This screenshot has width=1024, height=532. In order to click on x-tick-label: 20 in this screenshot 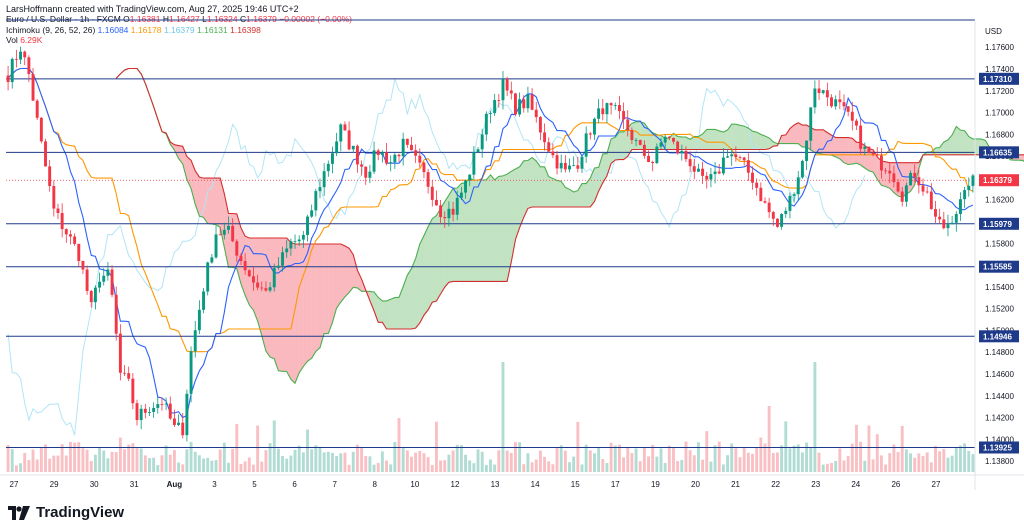, I will do `click(695, 484)`.